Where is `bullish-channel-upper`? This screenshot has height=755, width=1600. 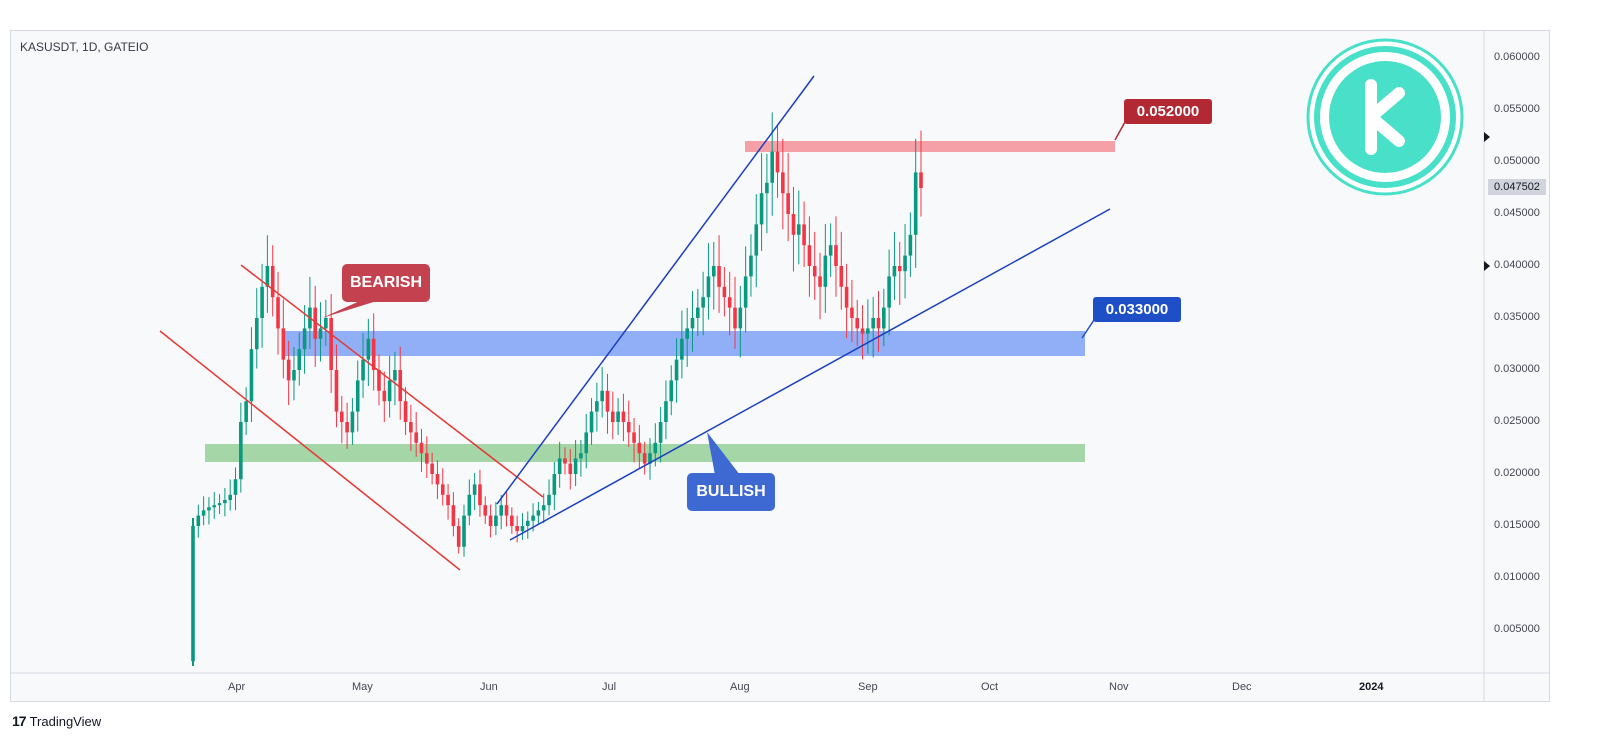
bullish-channel-upper is located at coordinates (655, 290).